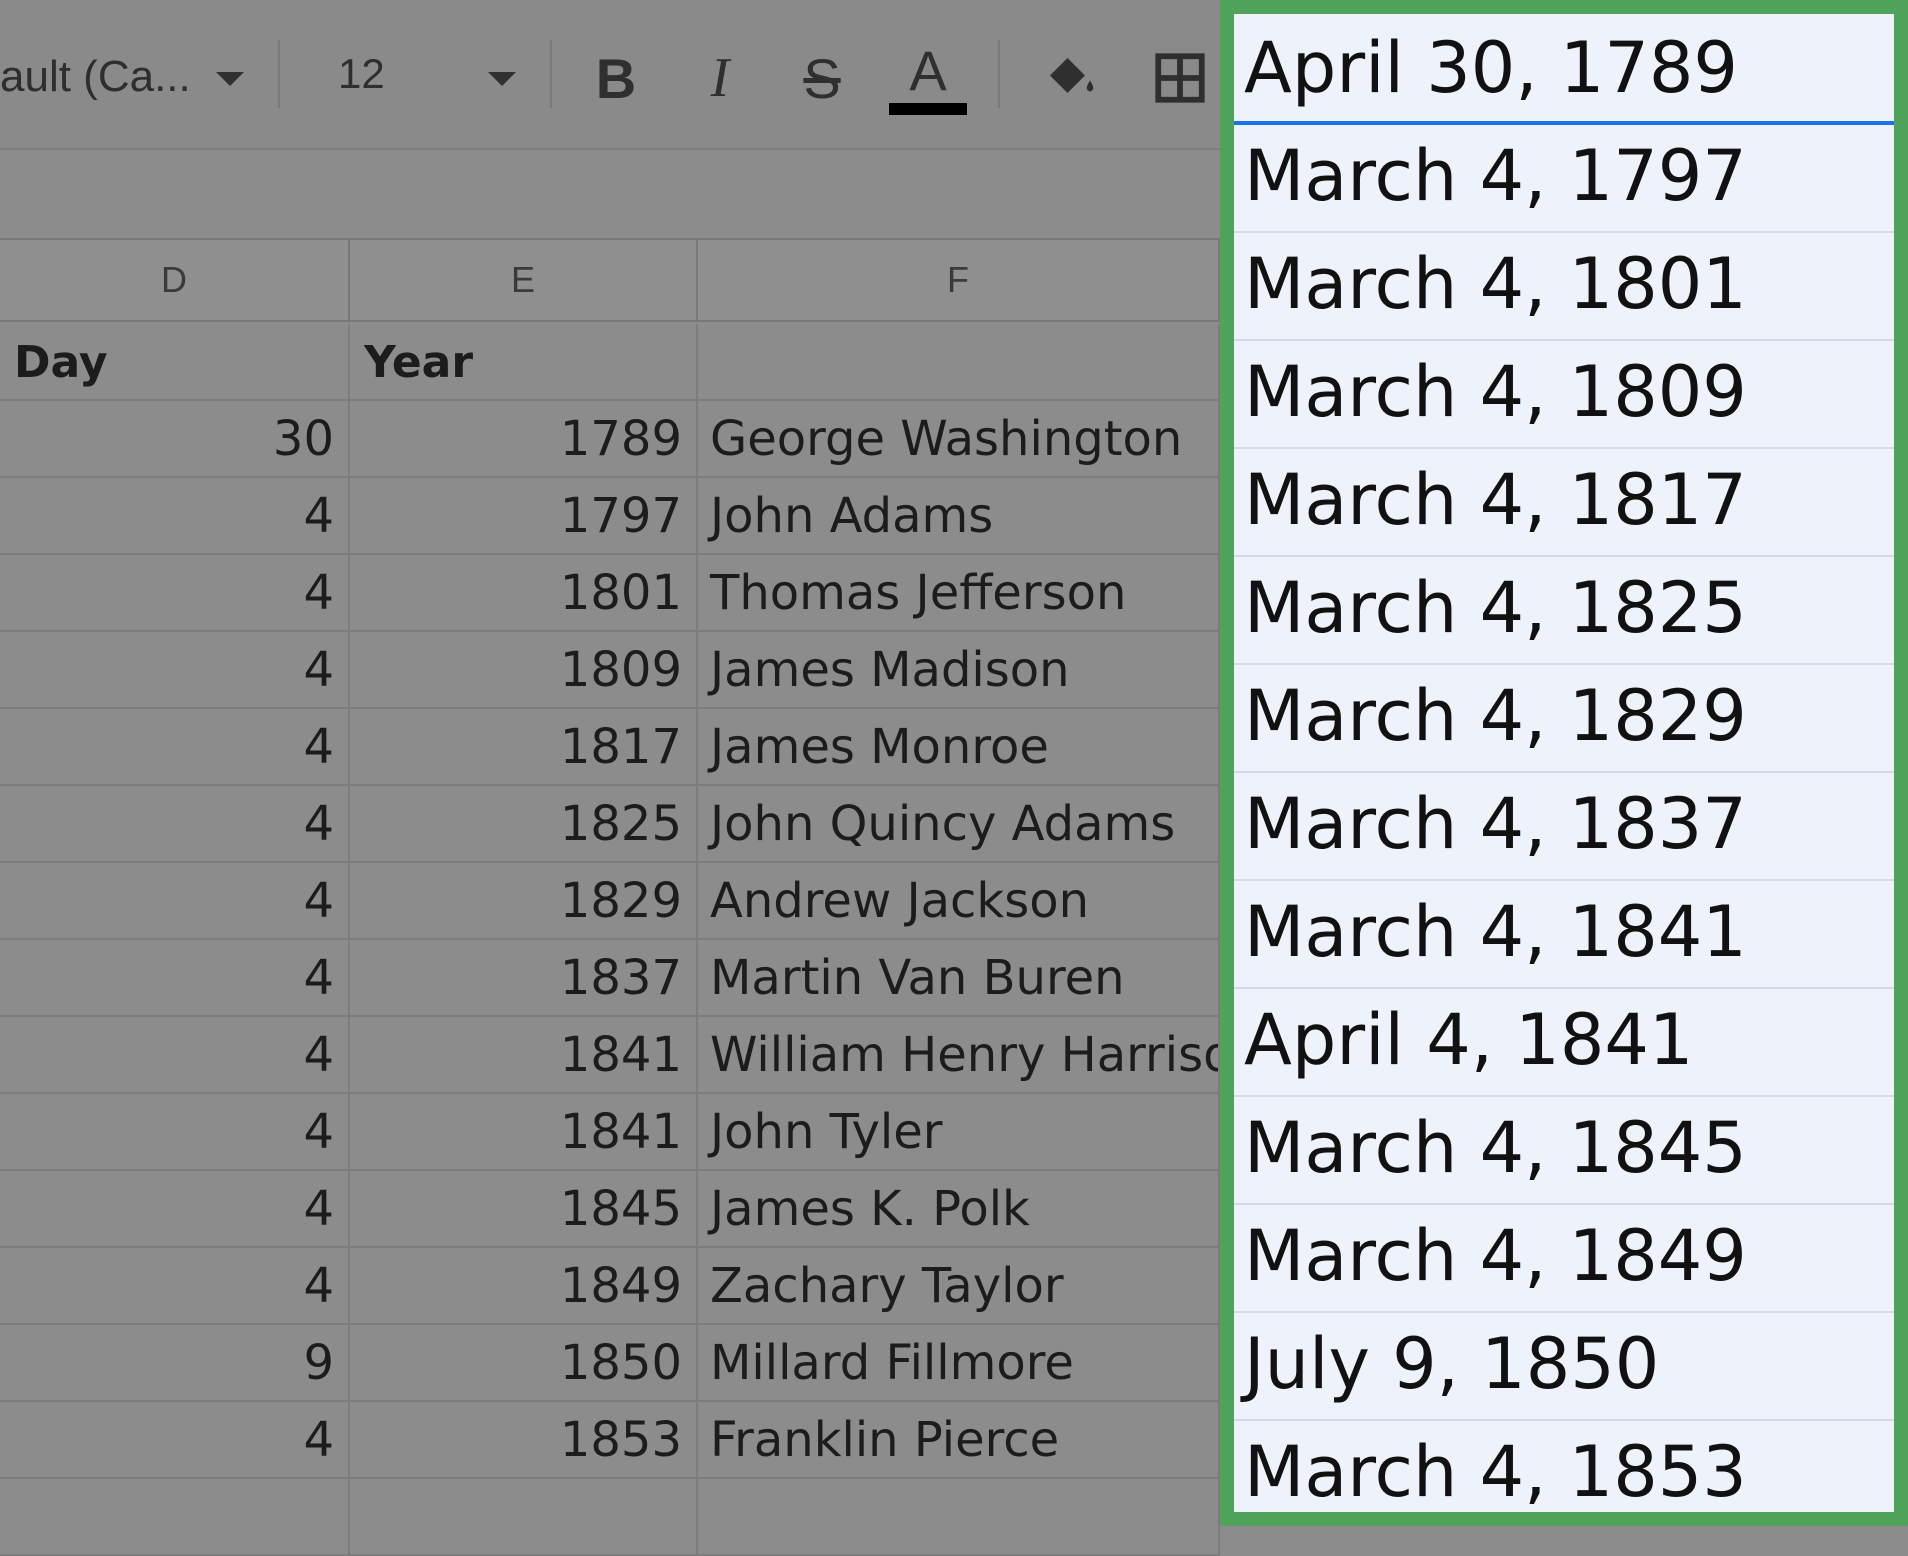 This screenshot has width=1908, height=1556. I want to click on bold-icon: B, so click(616, 78).